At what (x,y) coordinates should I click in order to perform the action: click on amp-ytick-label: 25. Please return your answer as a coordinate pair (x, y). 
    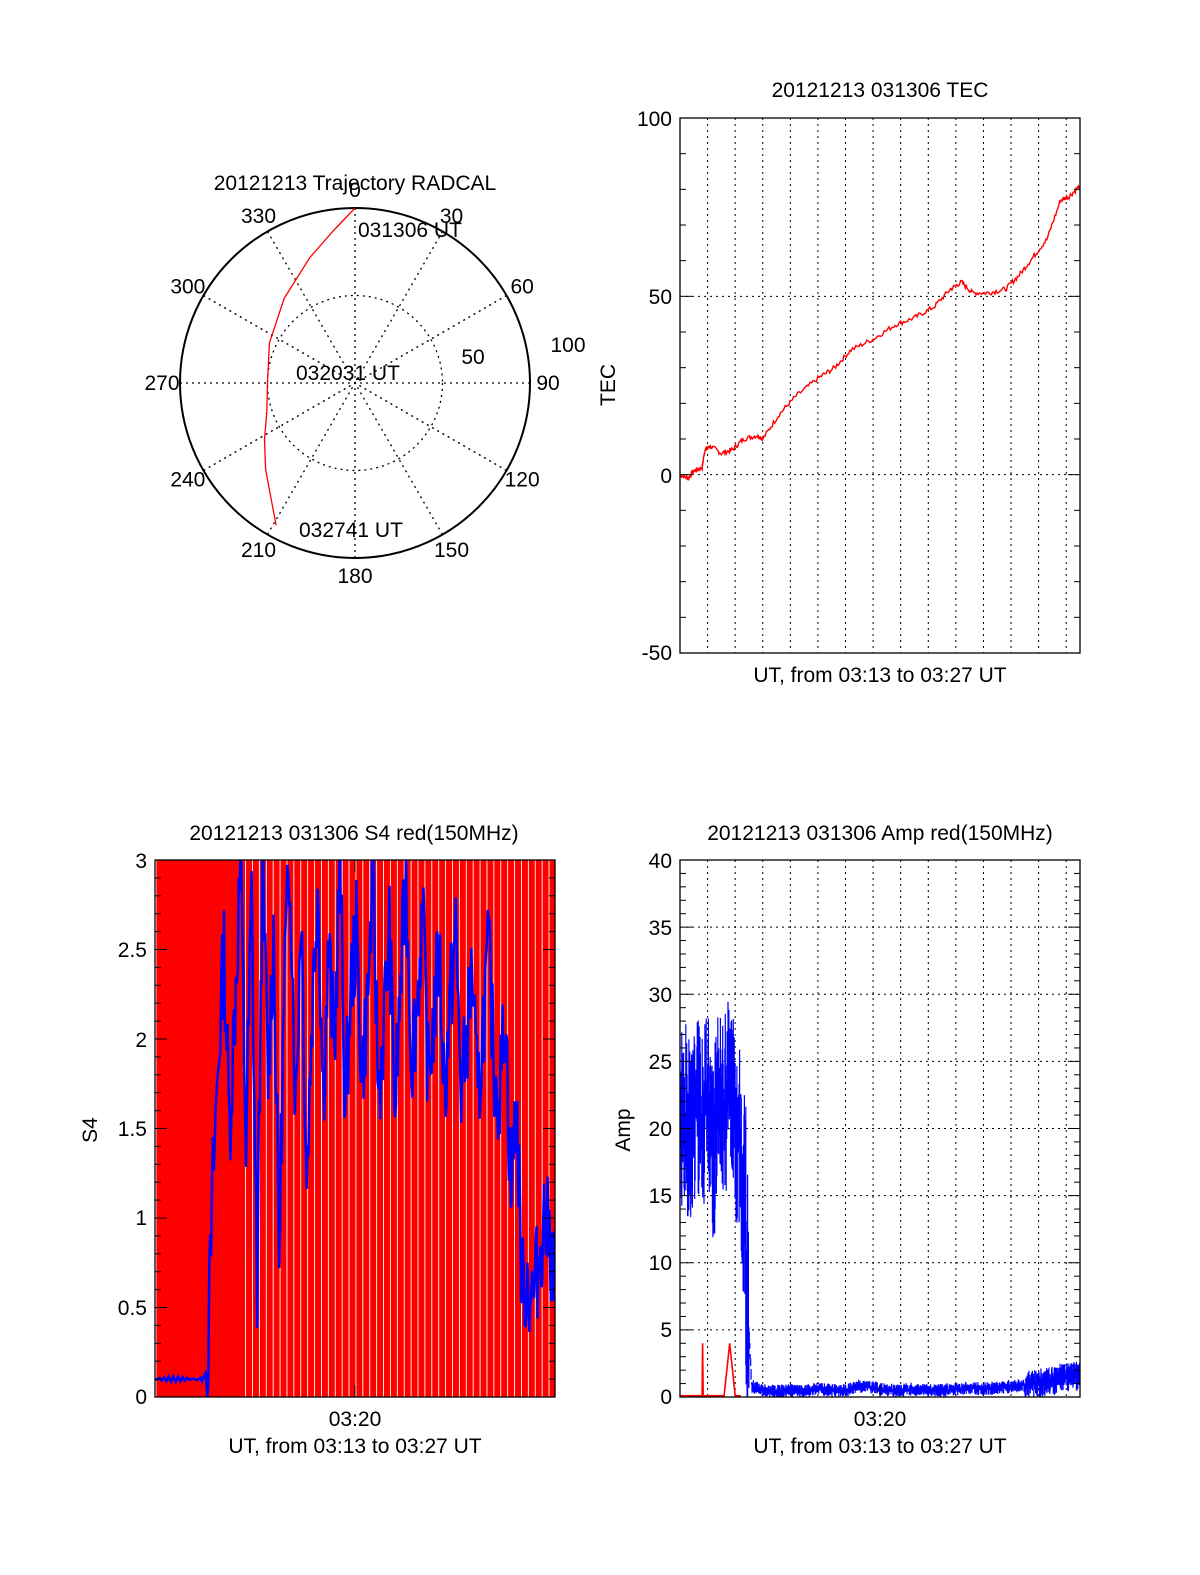
    Looking at the image, I should click on (660, 1062).